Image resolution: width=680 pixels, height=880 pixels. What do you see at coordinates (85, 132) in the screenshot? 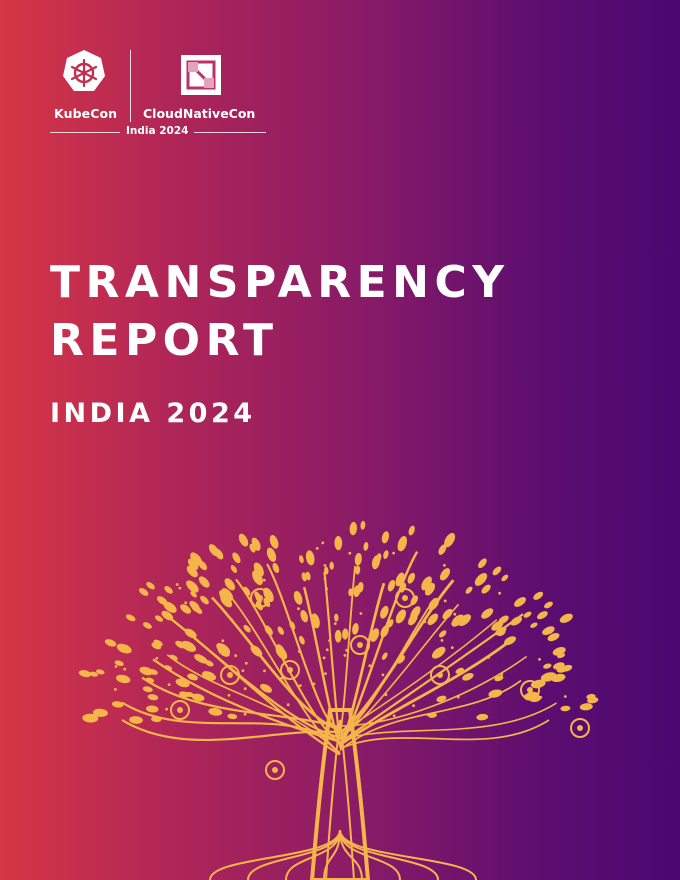
I see `event-divider-left` at bounding box center [85, 132].